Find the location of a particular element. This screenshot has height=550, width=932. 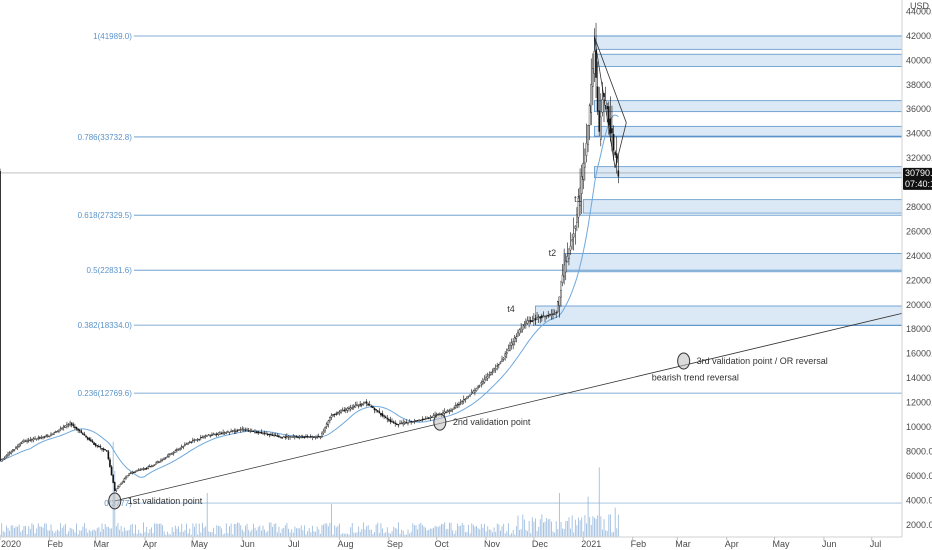

x-tick-label: Feb is located at coordinates (55, 544).